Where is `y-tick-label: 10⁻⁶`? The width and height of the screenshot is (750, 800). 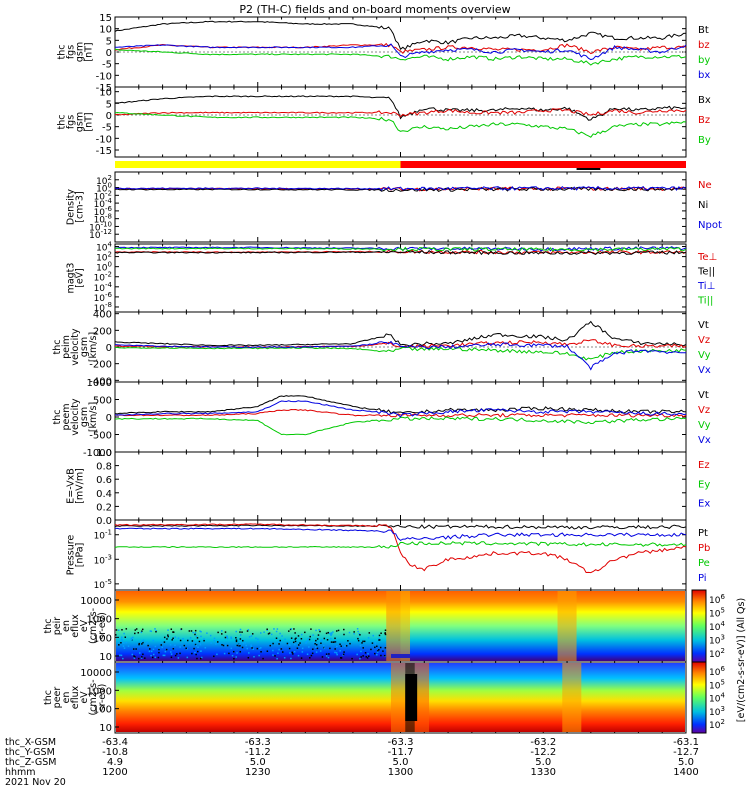
y-tick-label: 10⁻⁶ is located at coordinates (103, 297).